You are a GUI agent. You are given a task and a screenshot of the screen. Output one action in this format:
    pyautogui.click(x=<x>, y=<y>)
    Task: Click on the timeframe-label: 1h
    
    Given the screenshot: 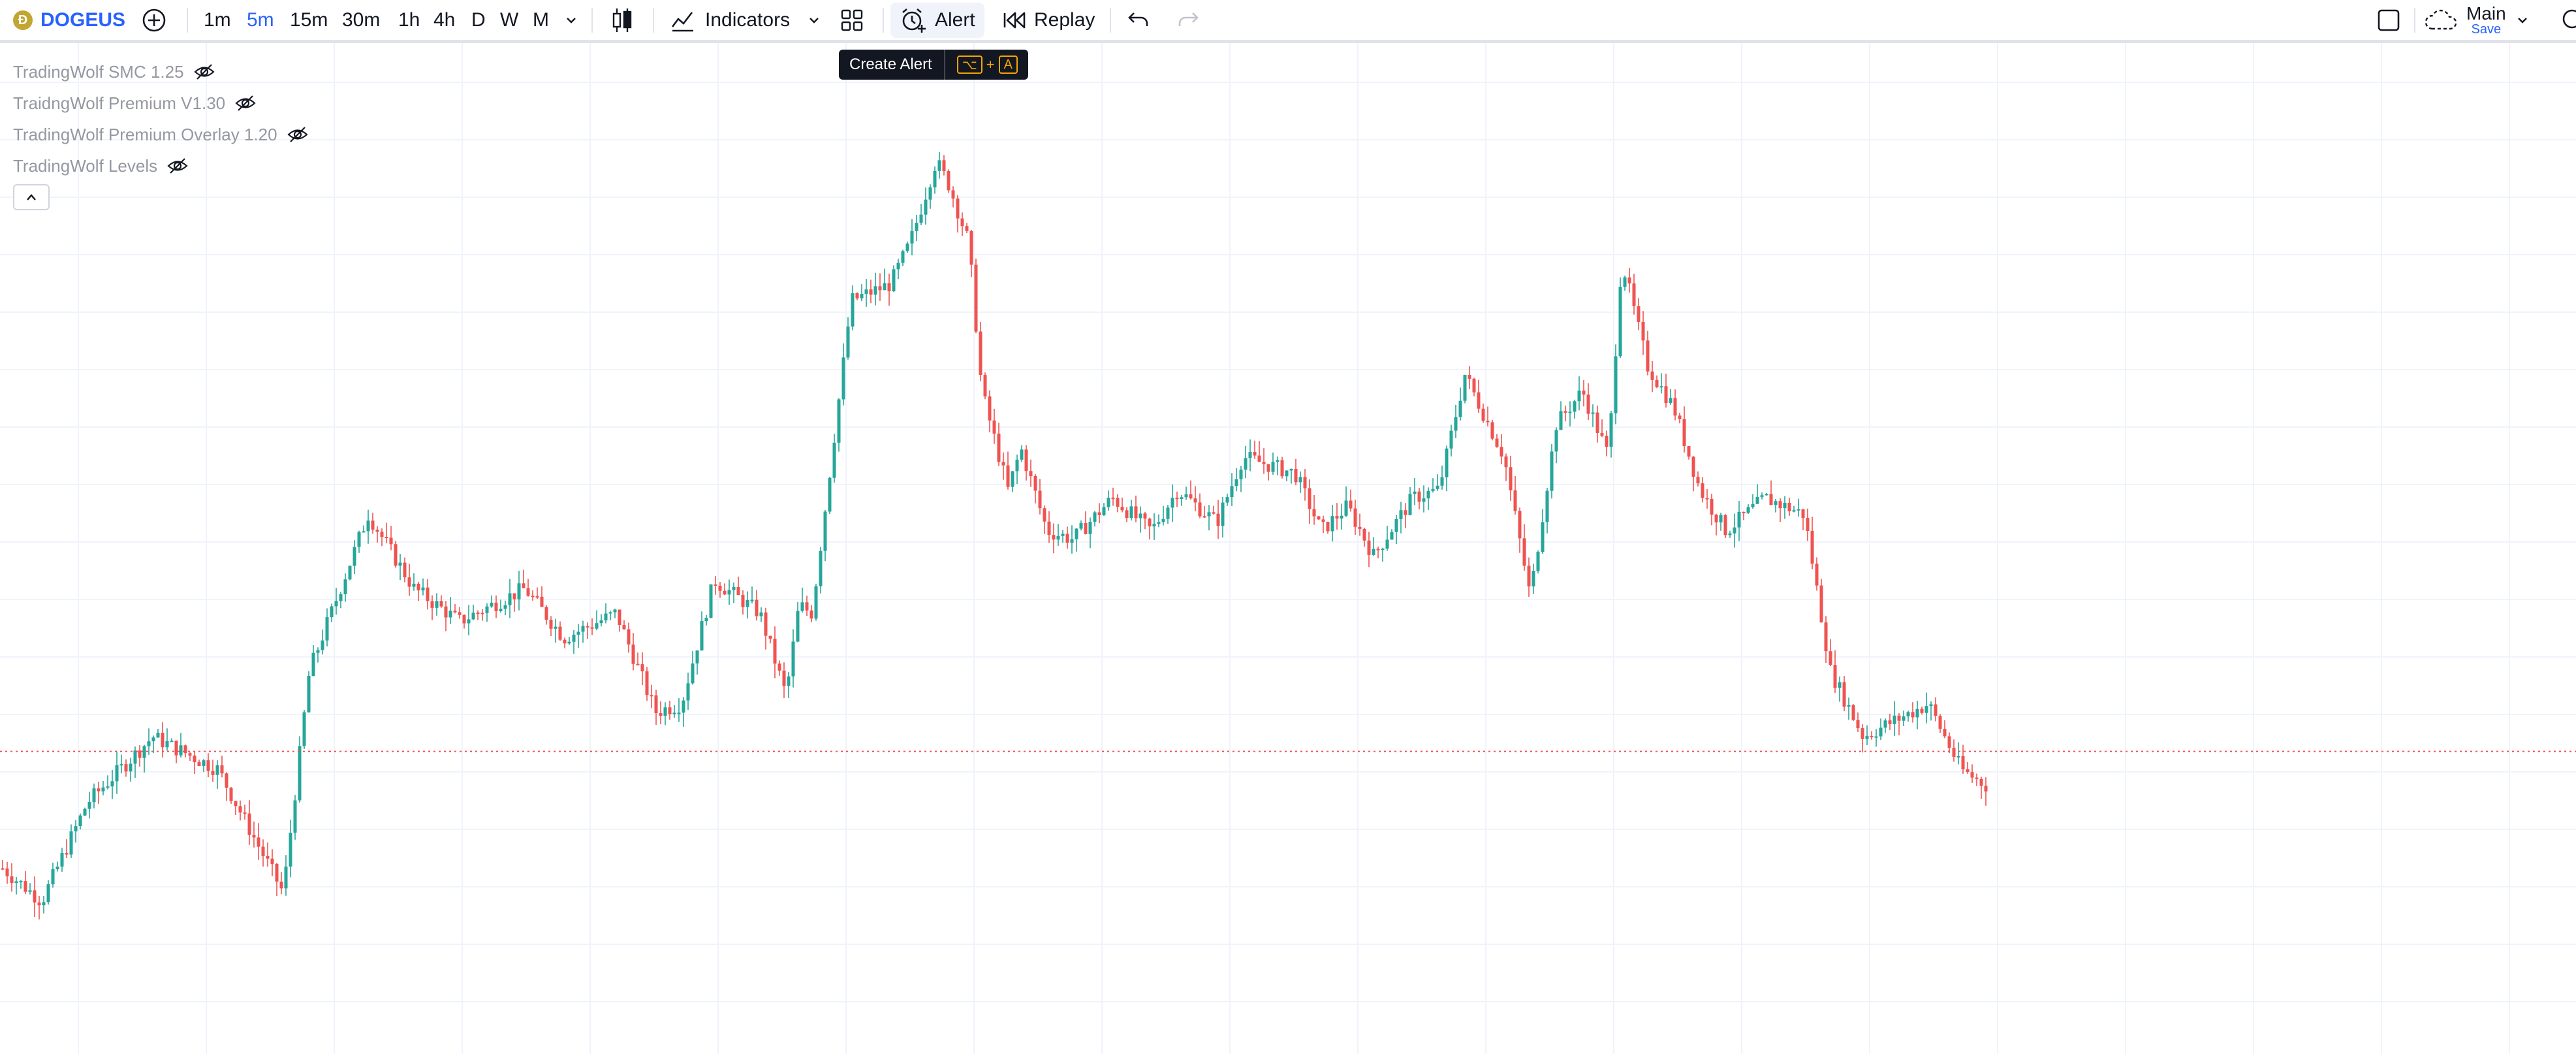 What is the action you would take?
    pyautogui.click(x=409, y=20)
    